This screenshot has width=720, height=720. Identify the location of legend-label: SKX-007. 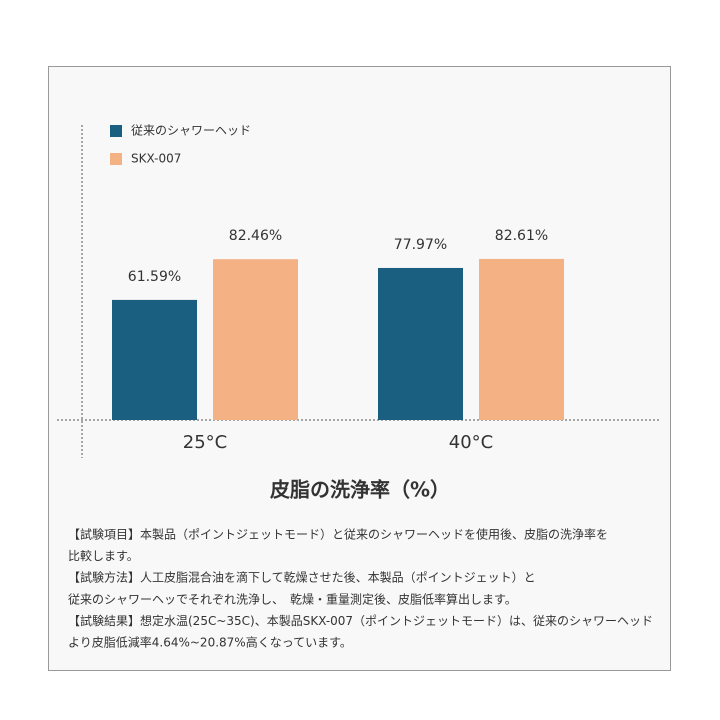
(156, 159).